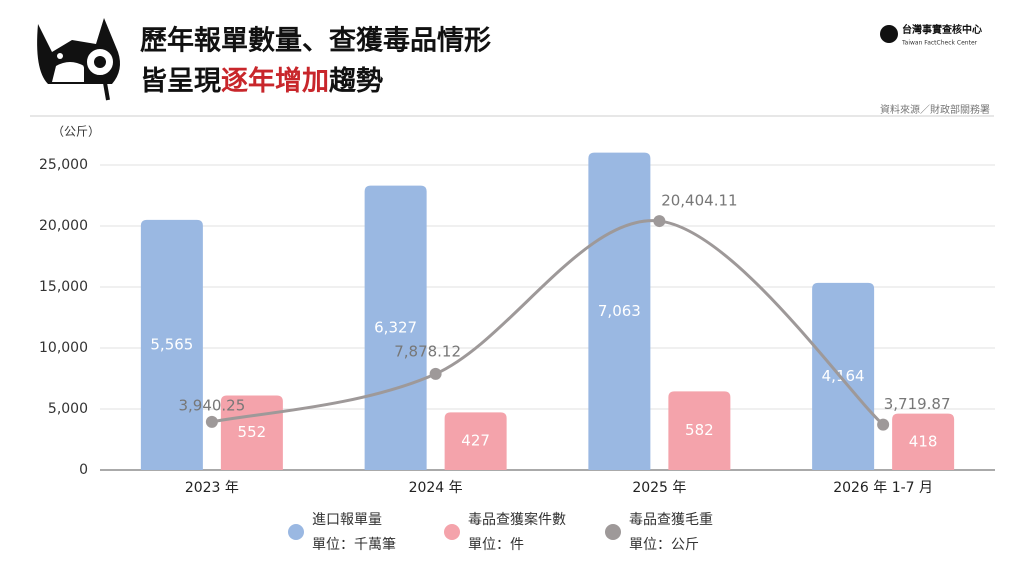 The image size is (1024, 576). Describe the element at coordinates (76, 132) in the screenshot. I see `y-unit-label: （公斤）` at that location.